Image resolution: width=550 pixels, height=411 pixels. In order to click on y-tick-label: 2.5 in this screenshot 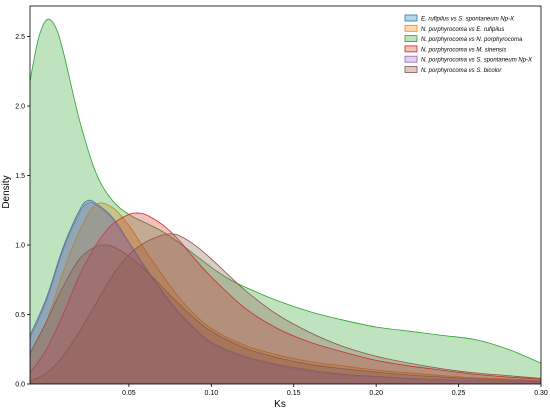, I will do `click(20, 37)`.